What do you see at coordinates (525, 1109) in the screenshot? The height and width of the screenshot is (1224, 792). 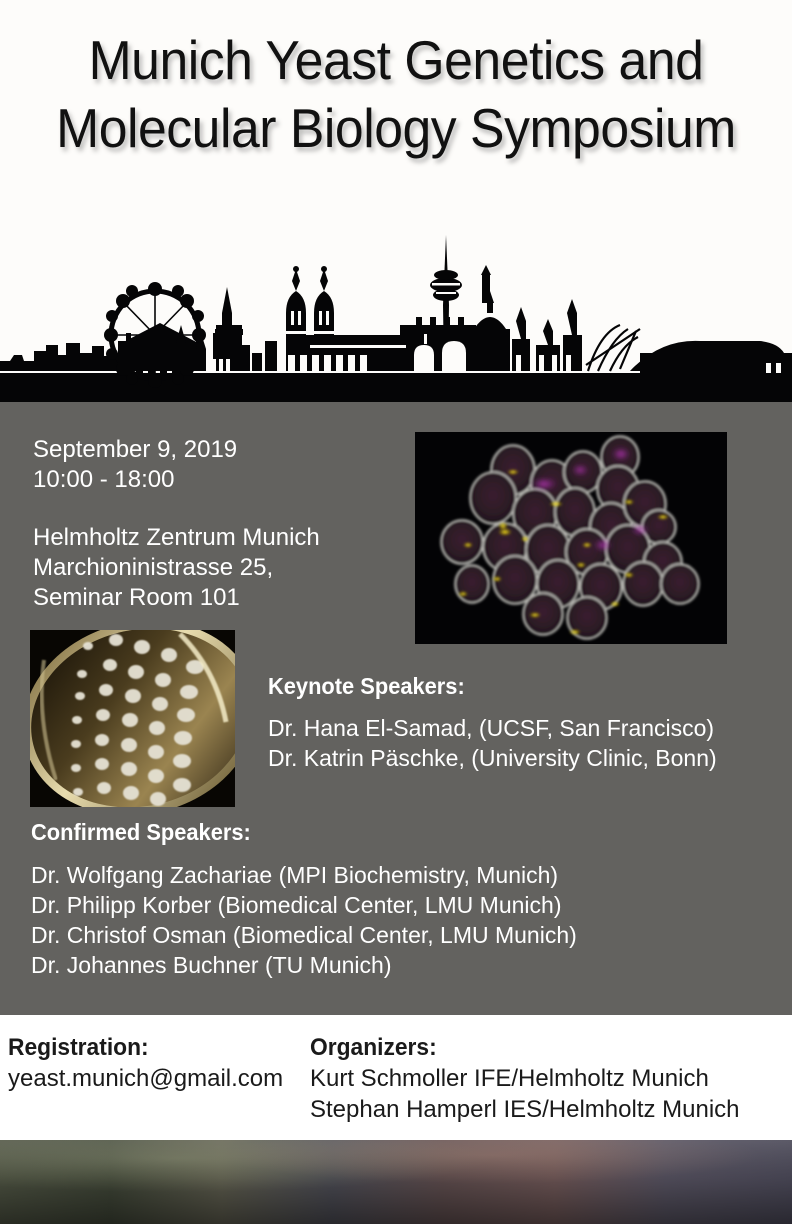 I see `organizer-name: Stephan Hamperl IES/Helmholtz Munich` at bounding box center [525, 1109].